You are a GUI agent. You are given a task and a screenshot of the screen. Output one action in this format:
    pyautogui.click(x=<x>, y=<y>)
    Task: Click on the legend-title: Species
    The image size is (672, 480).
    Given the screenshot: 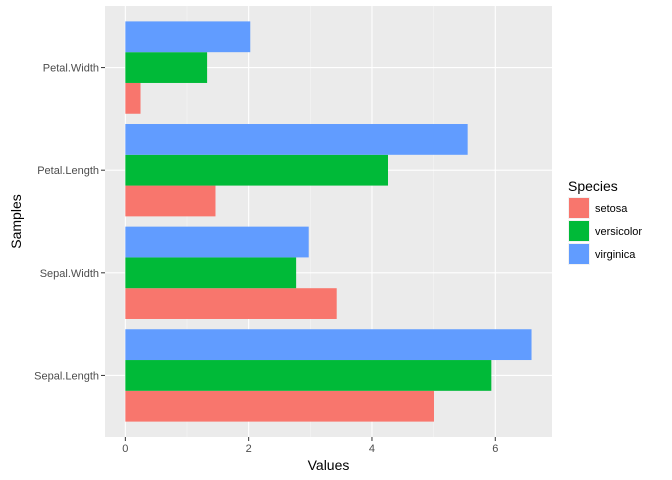 What is the action you would take?
    pyautogui.click(x=593, y=186)
    